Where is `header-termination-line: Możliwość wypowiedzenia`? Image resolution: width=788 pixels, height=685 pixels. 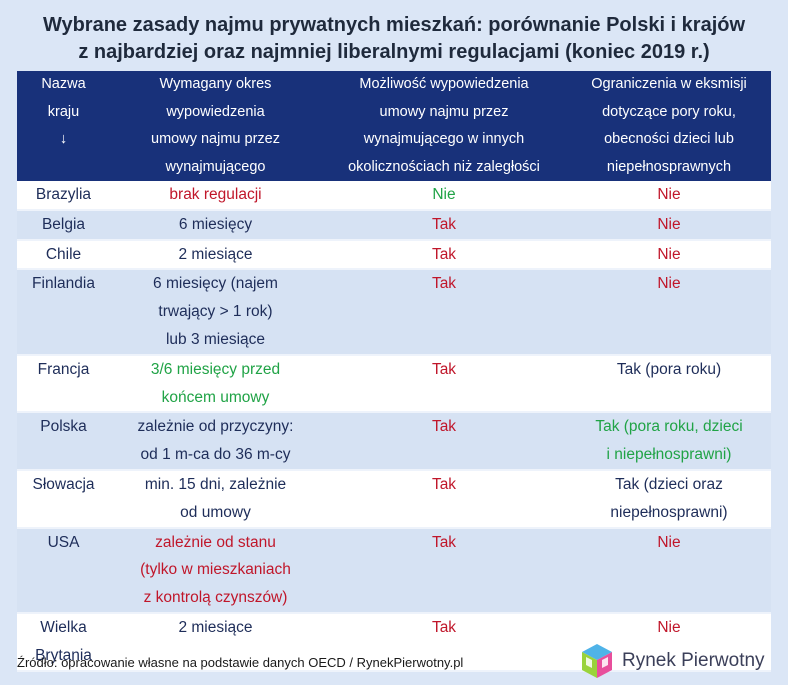 header-termination-line: Możliwość wypowiedzenia is located at coordinates (444, 84).